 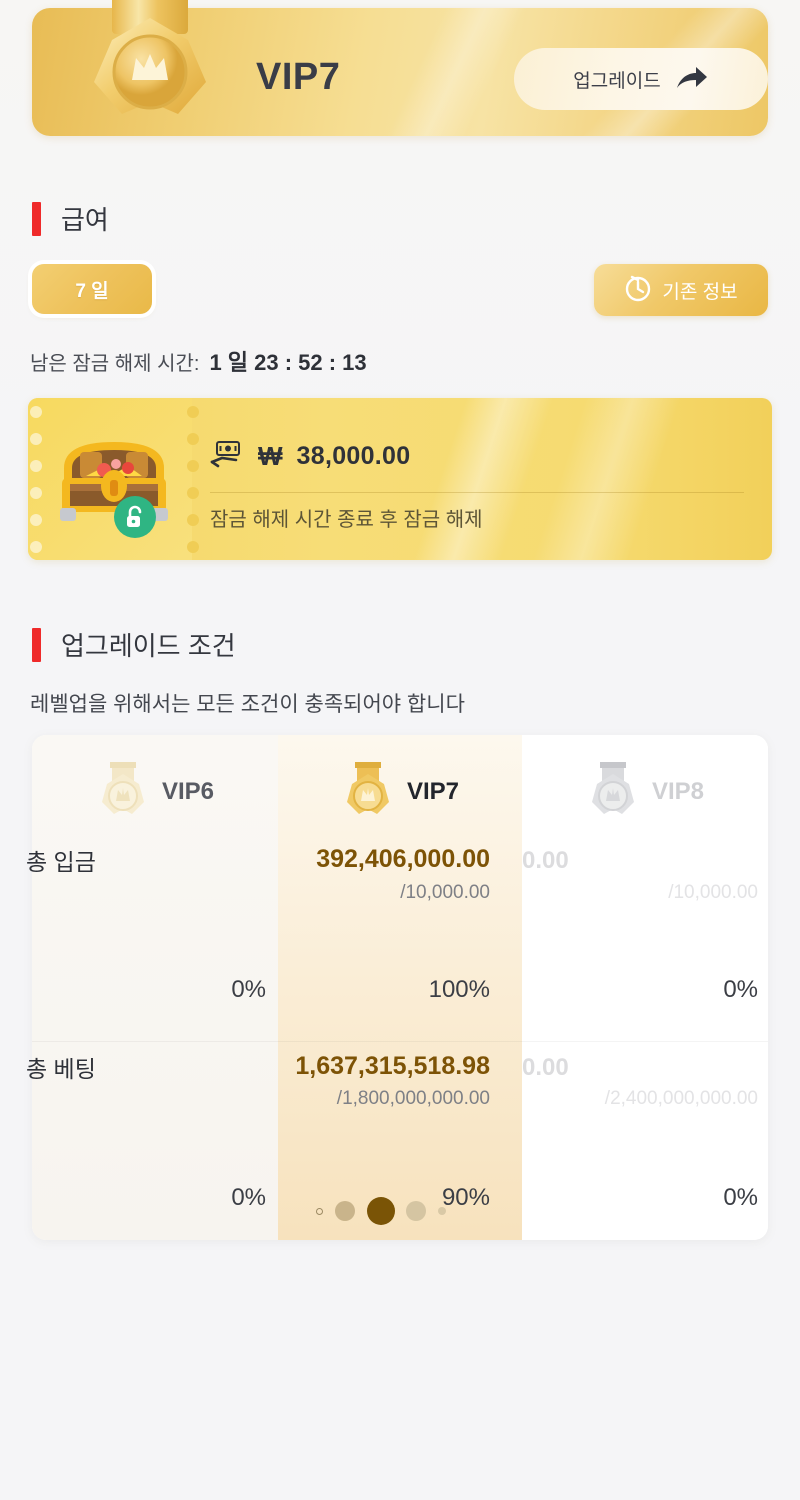 What do you see at coordinates (477, 492) in the screenshot?
I see `ticket-divider` at bounding box center [477, 492].